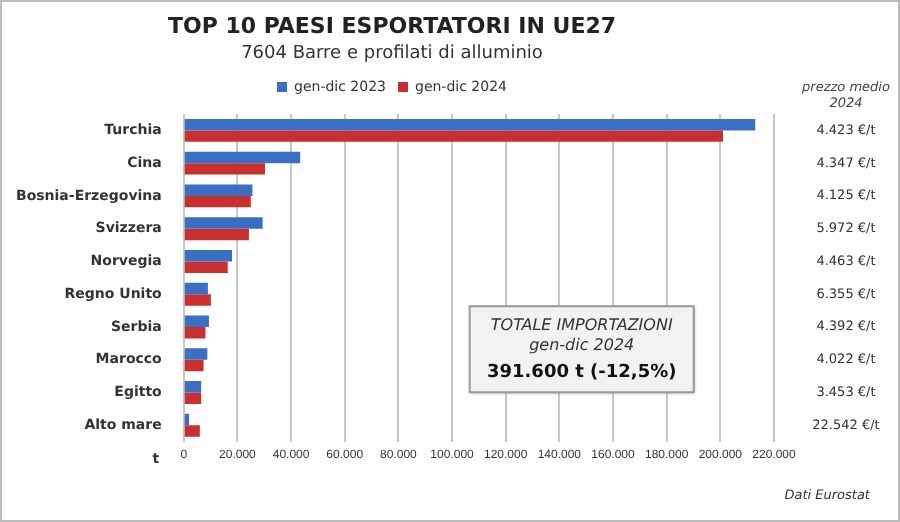 This screenshot has width=900, height=522. I want to click on chart-subtitle: 7604 Barre e profilati di alluminio, so click(392, 53).